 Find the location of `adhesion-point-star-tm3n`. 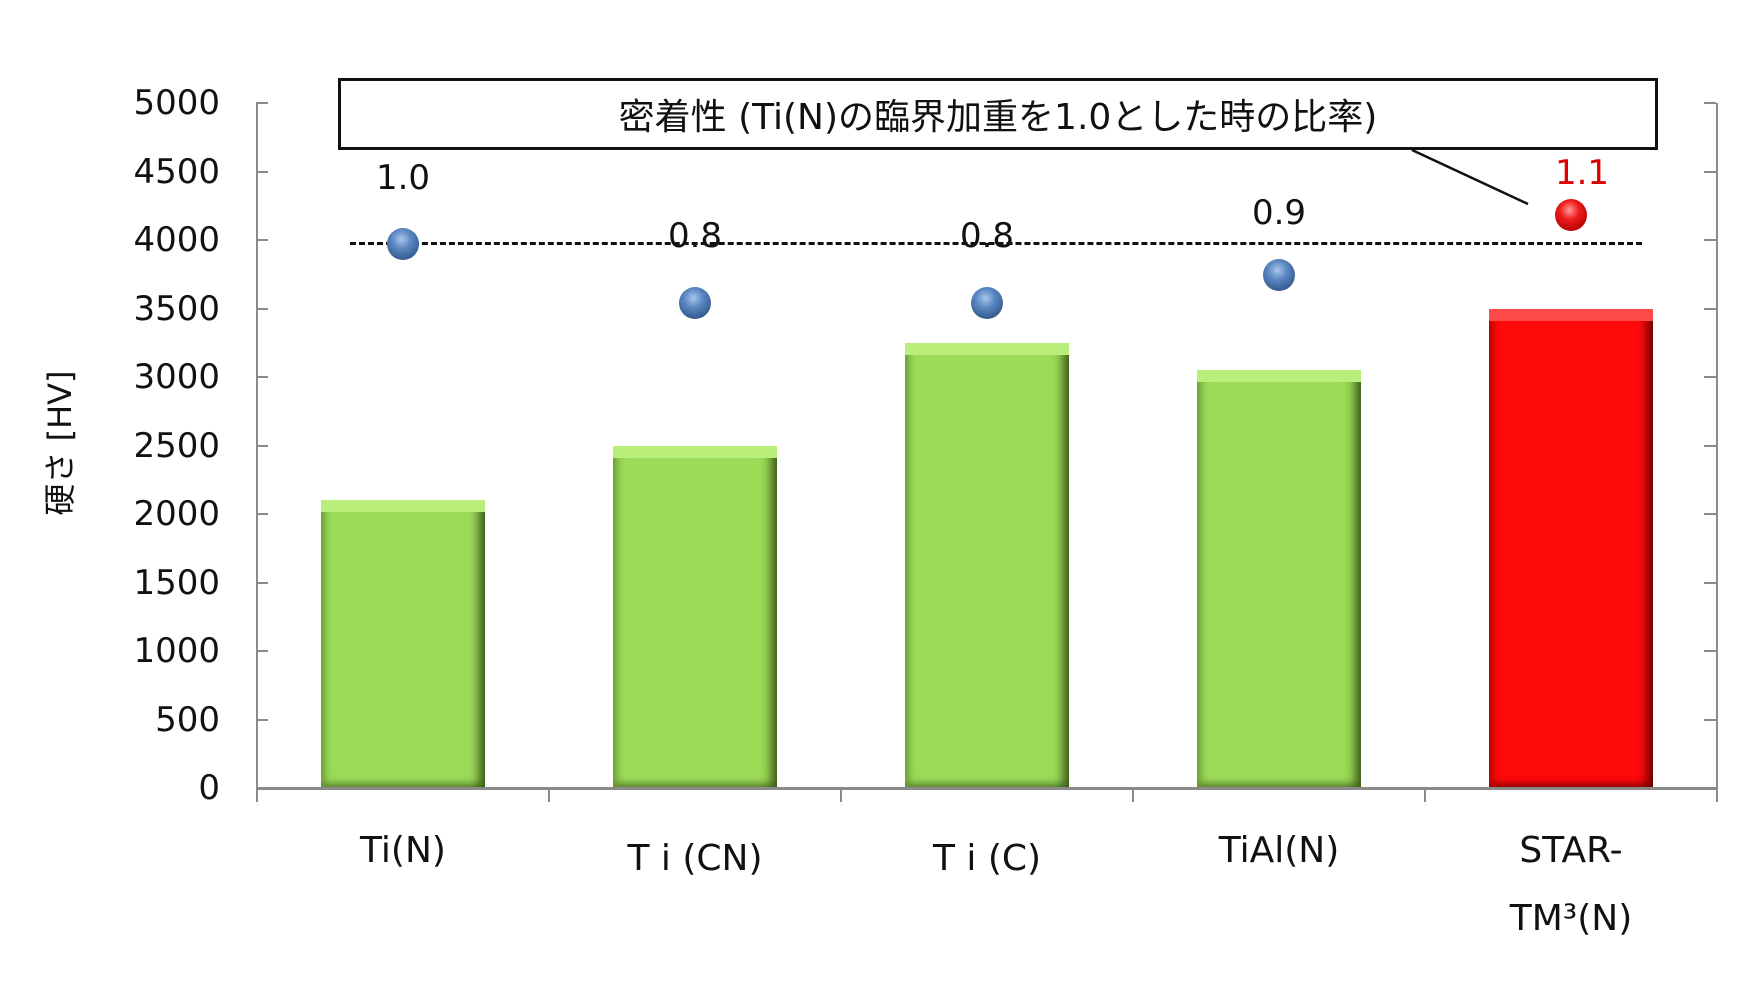

adhesion-point-star-tm3n is located at coordinates (1571, 215).